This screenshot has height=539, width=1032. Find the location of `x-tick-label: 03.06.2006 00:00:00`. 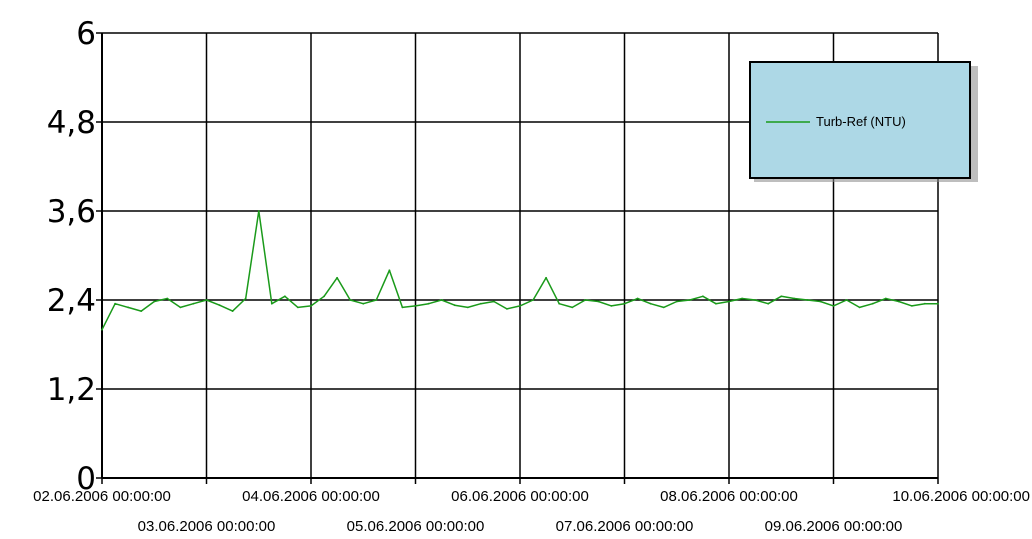

x-tick-label: 03.06.2006 00:00:00 is located at coordinates (207, 526).